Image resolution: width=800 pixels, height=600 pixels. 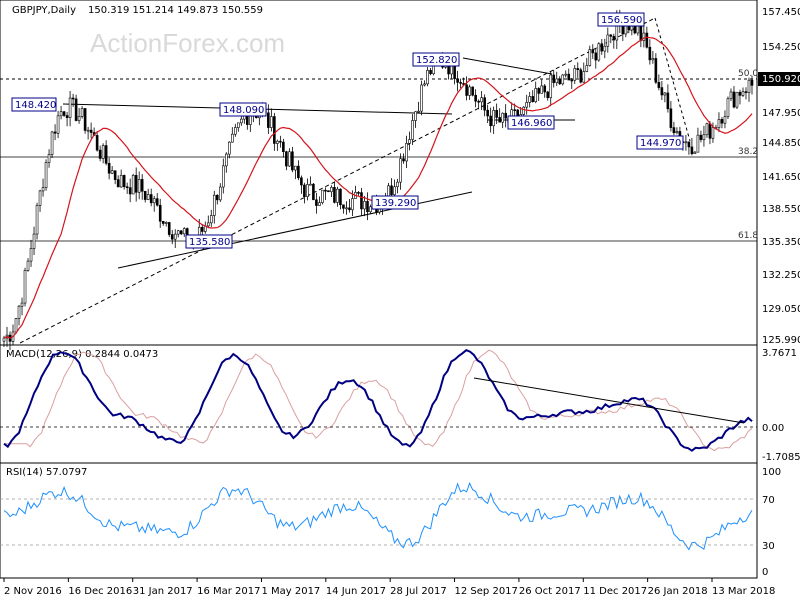 I want to click on annotation-label: 148.420, so click(x=35, y=105).